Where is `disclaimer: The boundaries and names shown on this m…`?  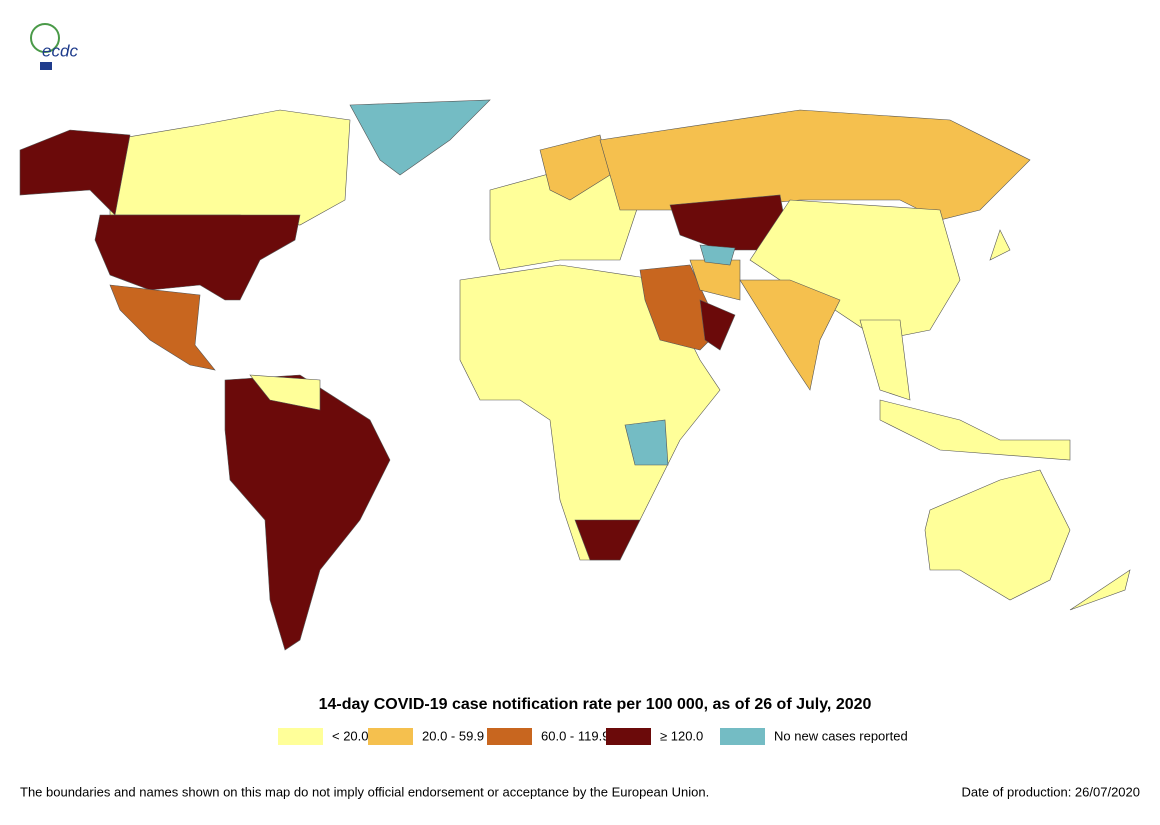 disclaimer: The boundaries and names shown on this m… is located at coordinates (364, 791).